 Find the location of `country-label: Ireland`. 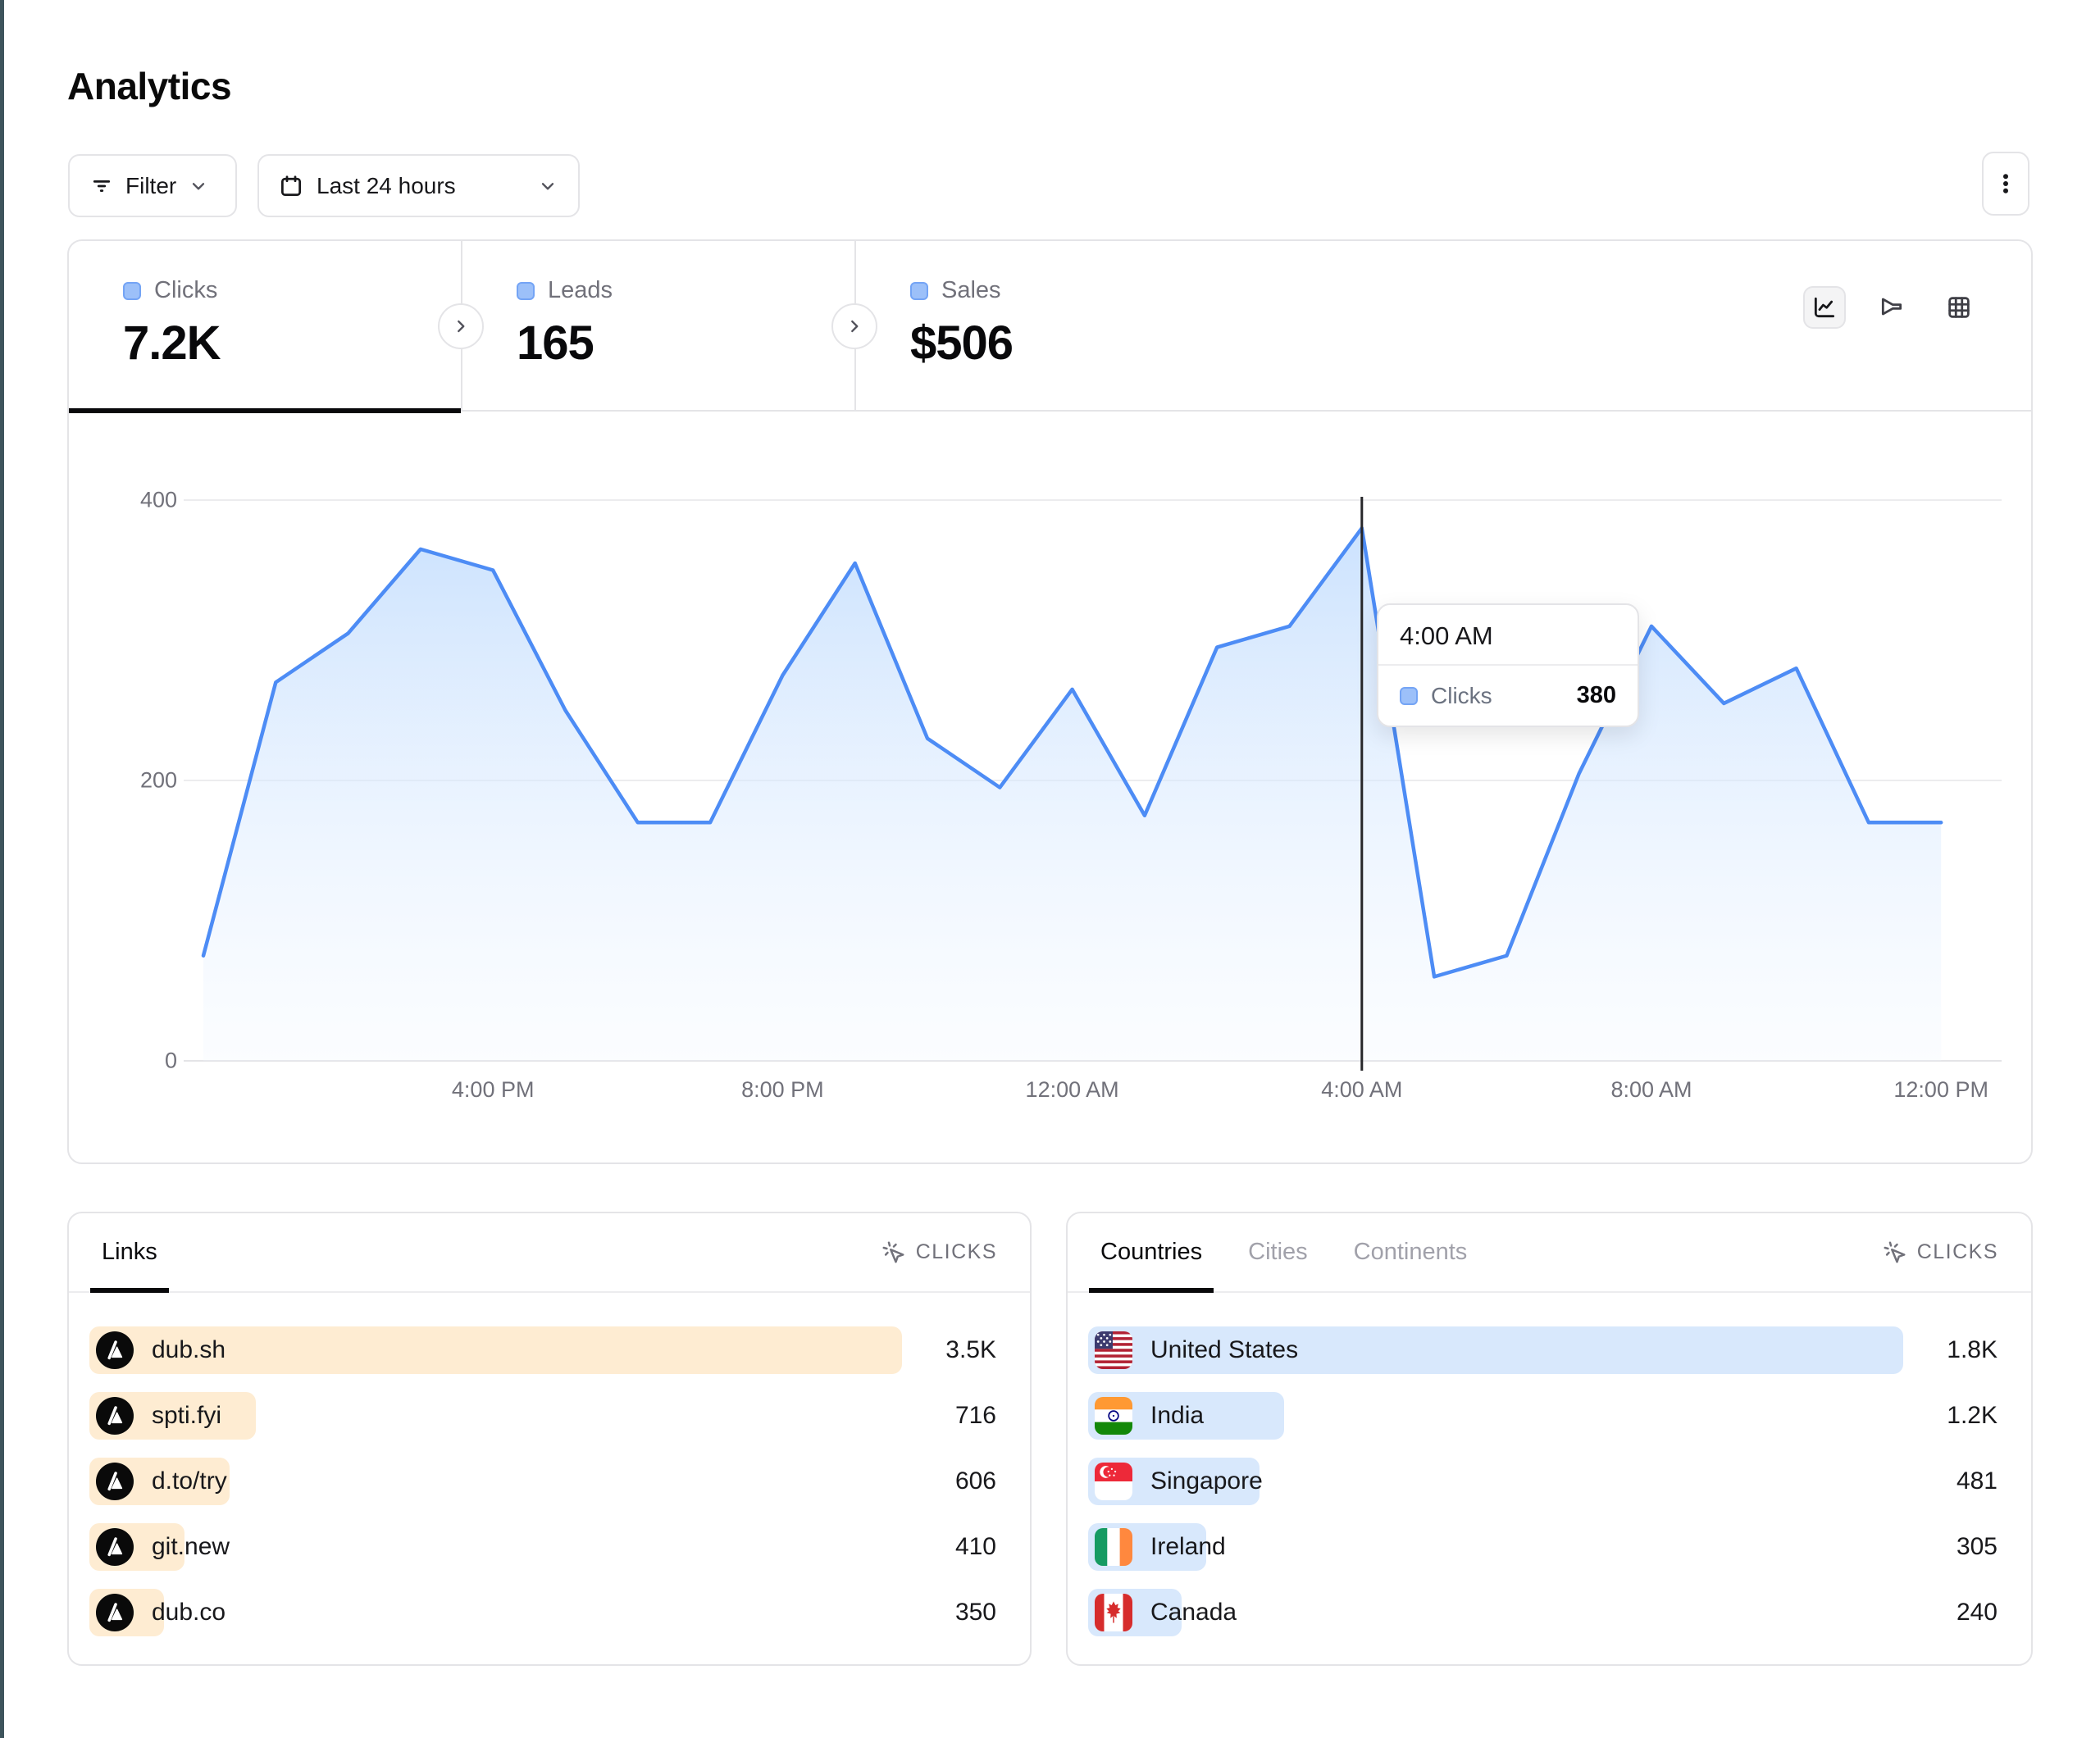

country-label: Ireland is located at coordinates (1188, 1546).